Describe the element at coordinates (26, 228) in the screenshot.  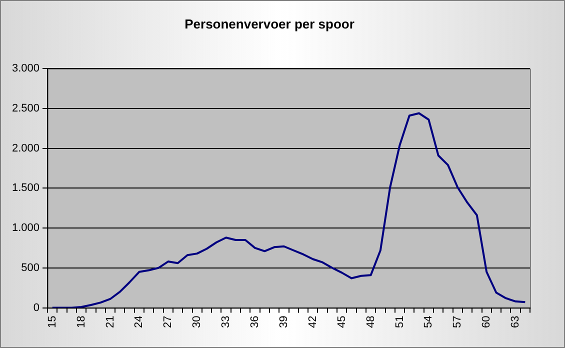
I see `y-tick-label: 1.000` at that location.